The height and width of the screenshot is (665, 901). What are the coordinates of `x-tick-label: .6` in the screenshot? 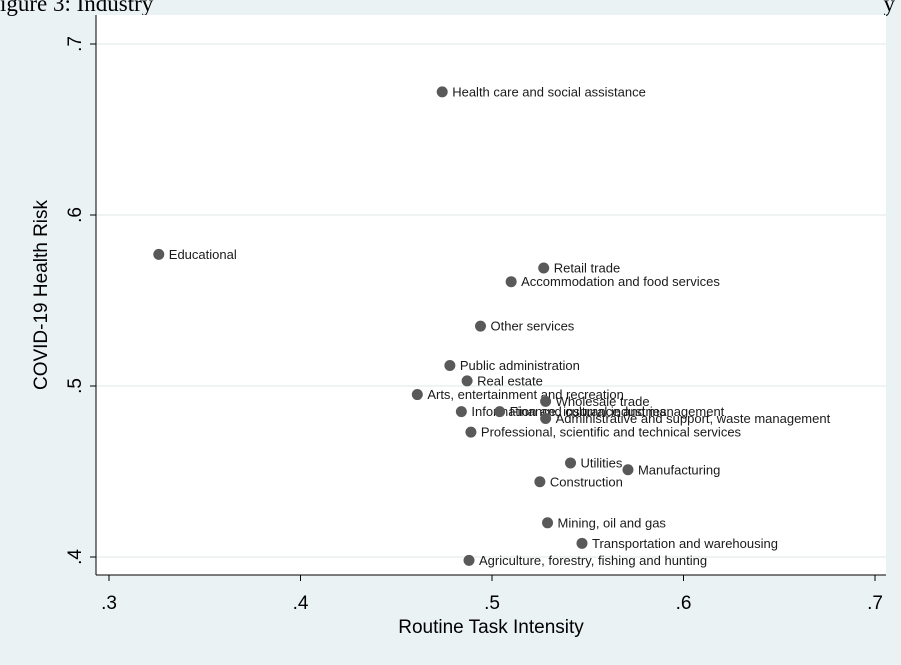 It's located at (684, 603).